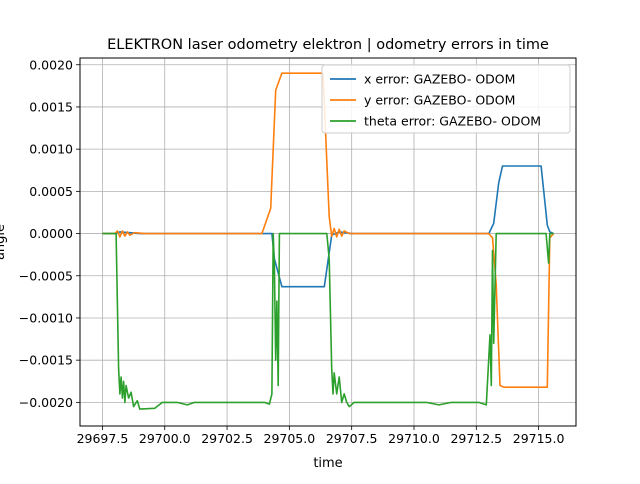  What do you see at coordinates (4, 242) in the screenshot?
I see `y-axis-label: angle` at bounding box center [4, 242].